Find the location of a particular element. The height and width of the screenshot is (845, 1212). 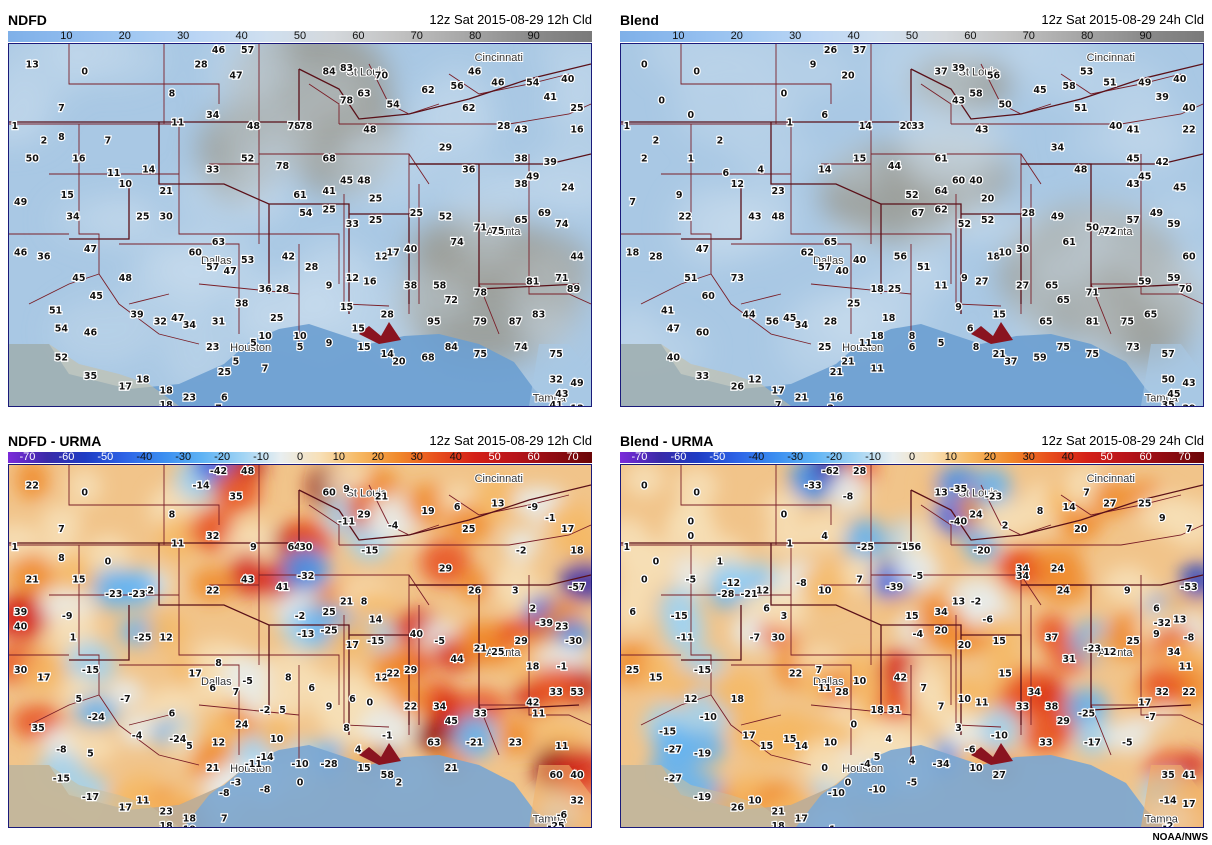

grid-value: 41 is located at coordinates (555, 403).